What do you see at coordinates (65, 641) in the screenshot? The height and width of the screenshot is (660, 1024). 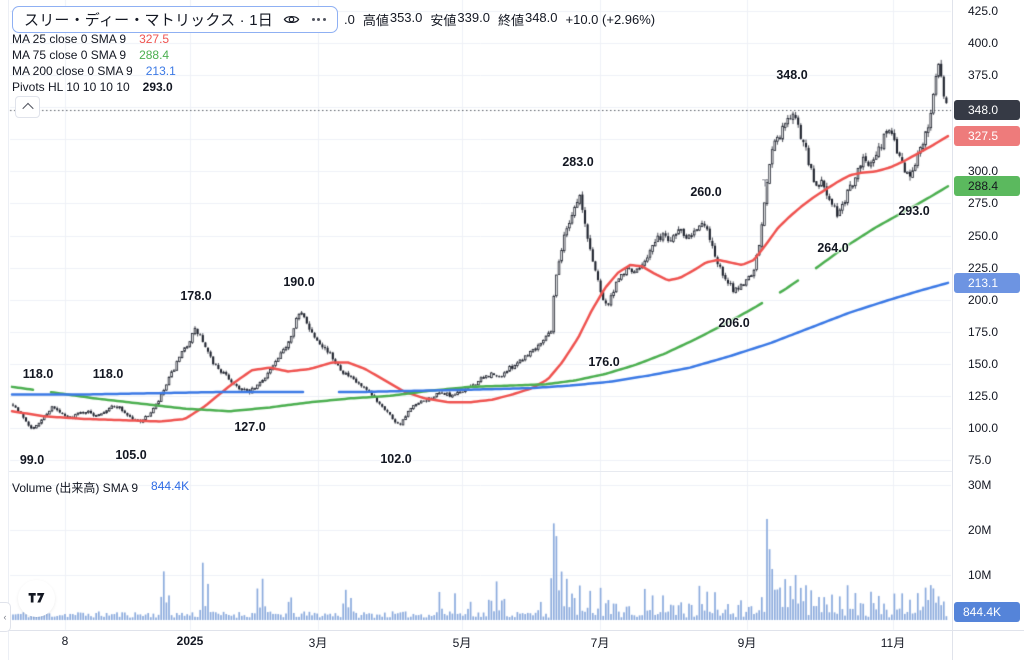 I see `time-axis-label: 8` at bounding box center [65, 641].